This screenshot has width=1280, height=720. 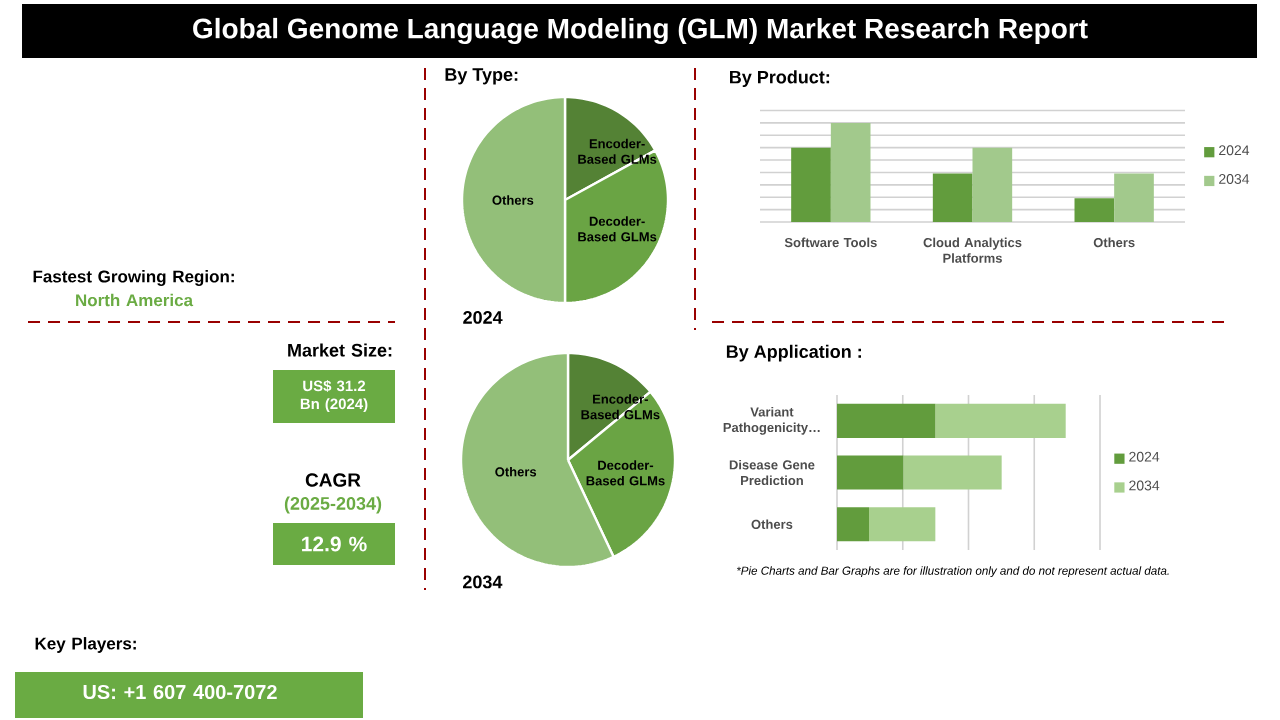 I want to click on y-tick-label: Others, so click(x=772, y=524).